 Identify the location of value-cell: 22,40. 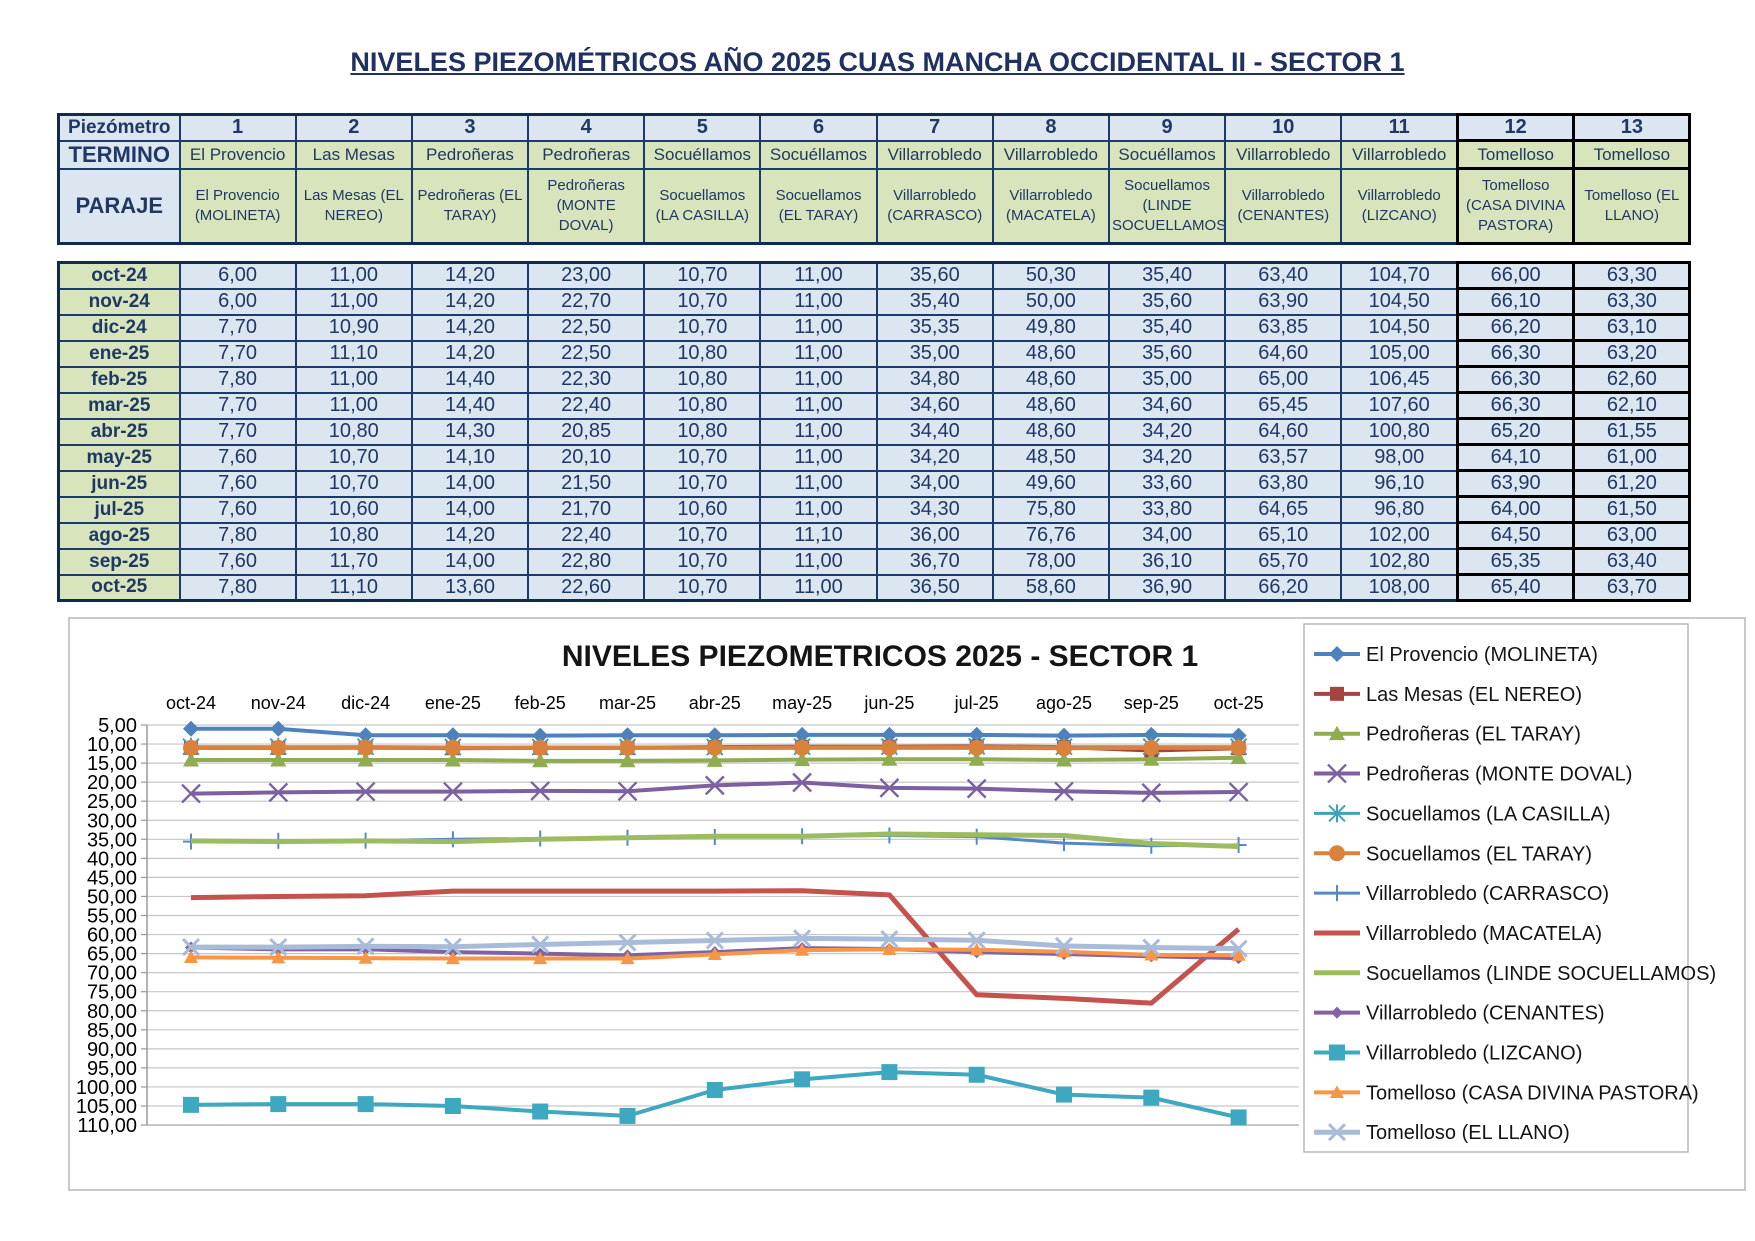
(586, 535).